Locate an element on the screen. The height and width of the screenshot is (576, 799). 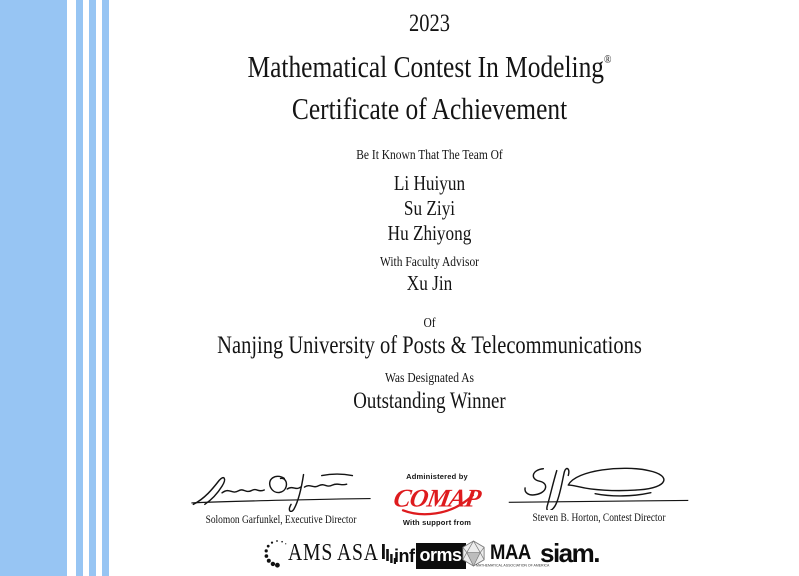
comap-swoosh-icon is located at coordinates (438, 505).